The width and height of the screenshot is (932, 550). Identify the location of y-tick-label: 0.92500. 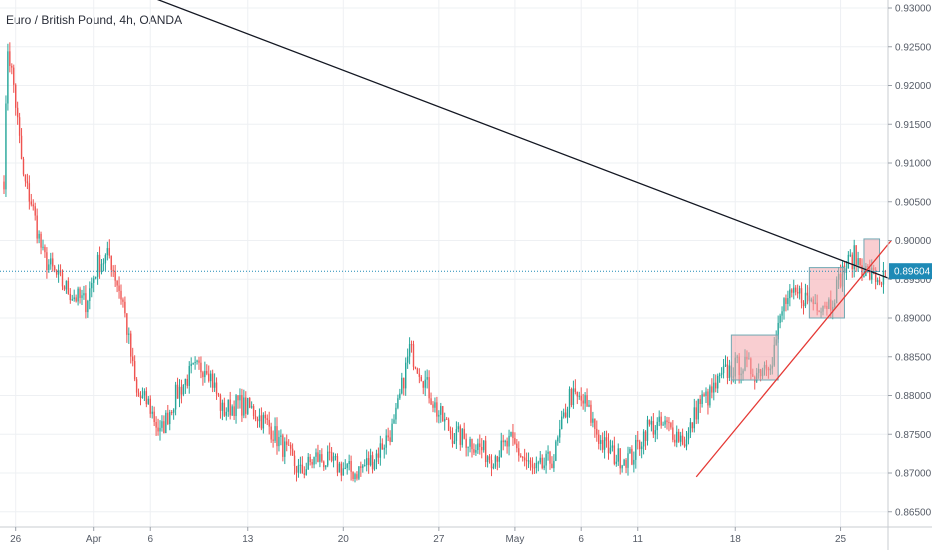
(913, 47).